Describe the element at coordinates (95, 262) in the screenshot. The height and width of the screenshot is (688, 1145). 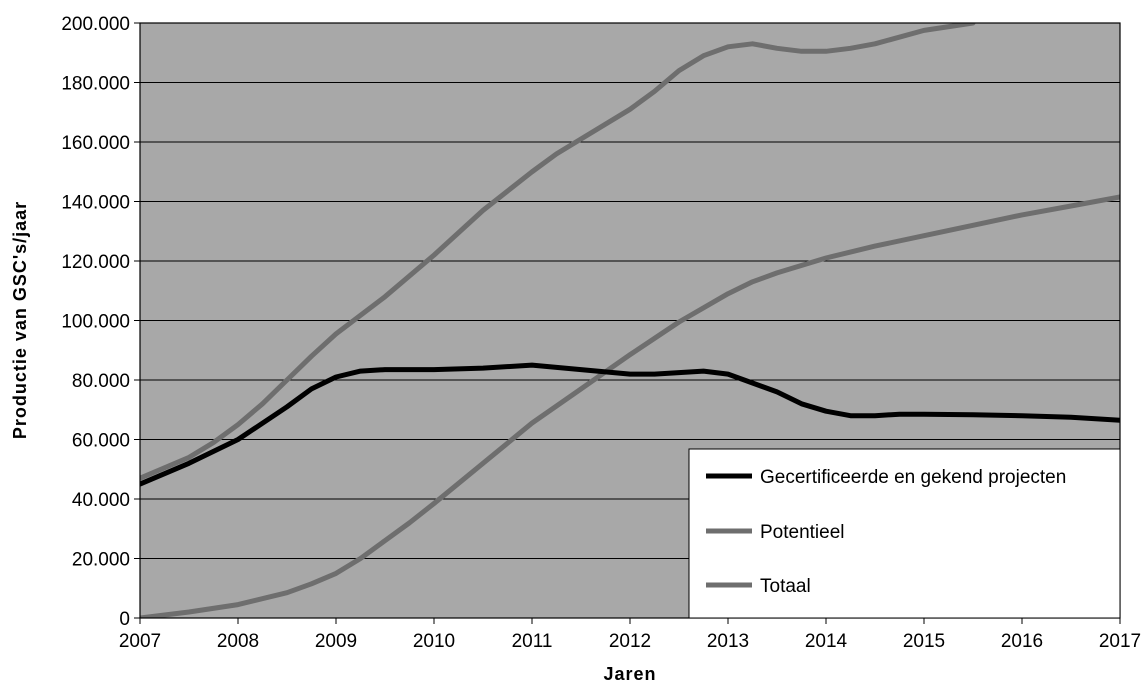
I see `y-tick-label: 120.000` at that location.